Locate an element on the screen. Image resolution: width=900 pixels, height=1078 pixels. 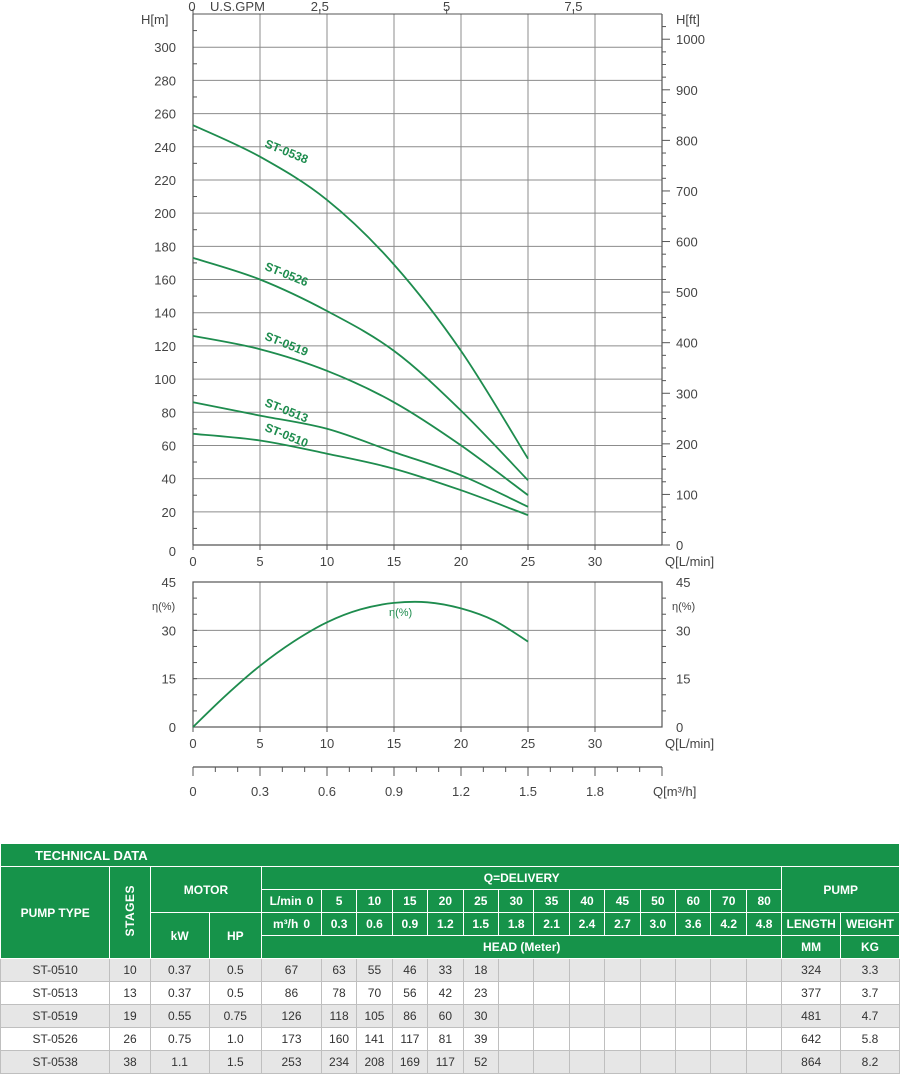
stages-header: STAGES is located at coordinates (130, 912).